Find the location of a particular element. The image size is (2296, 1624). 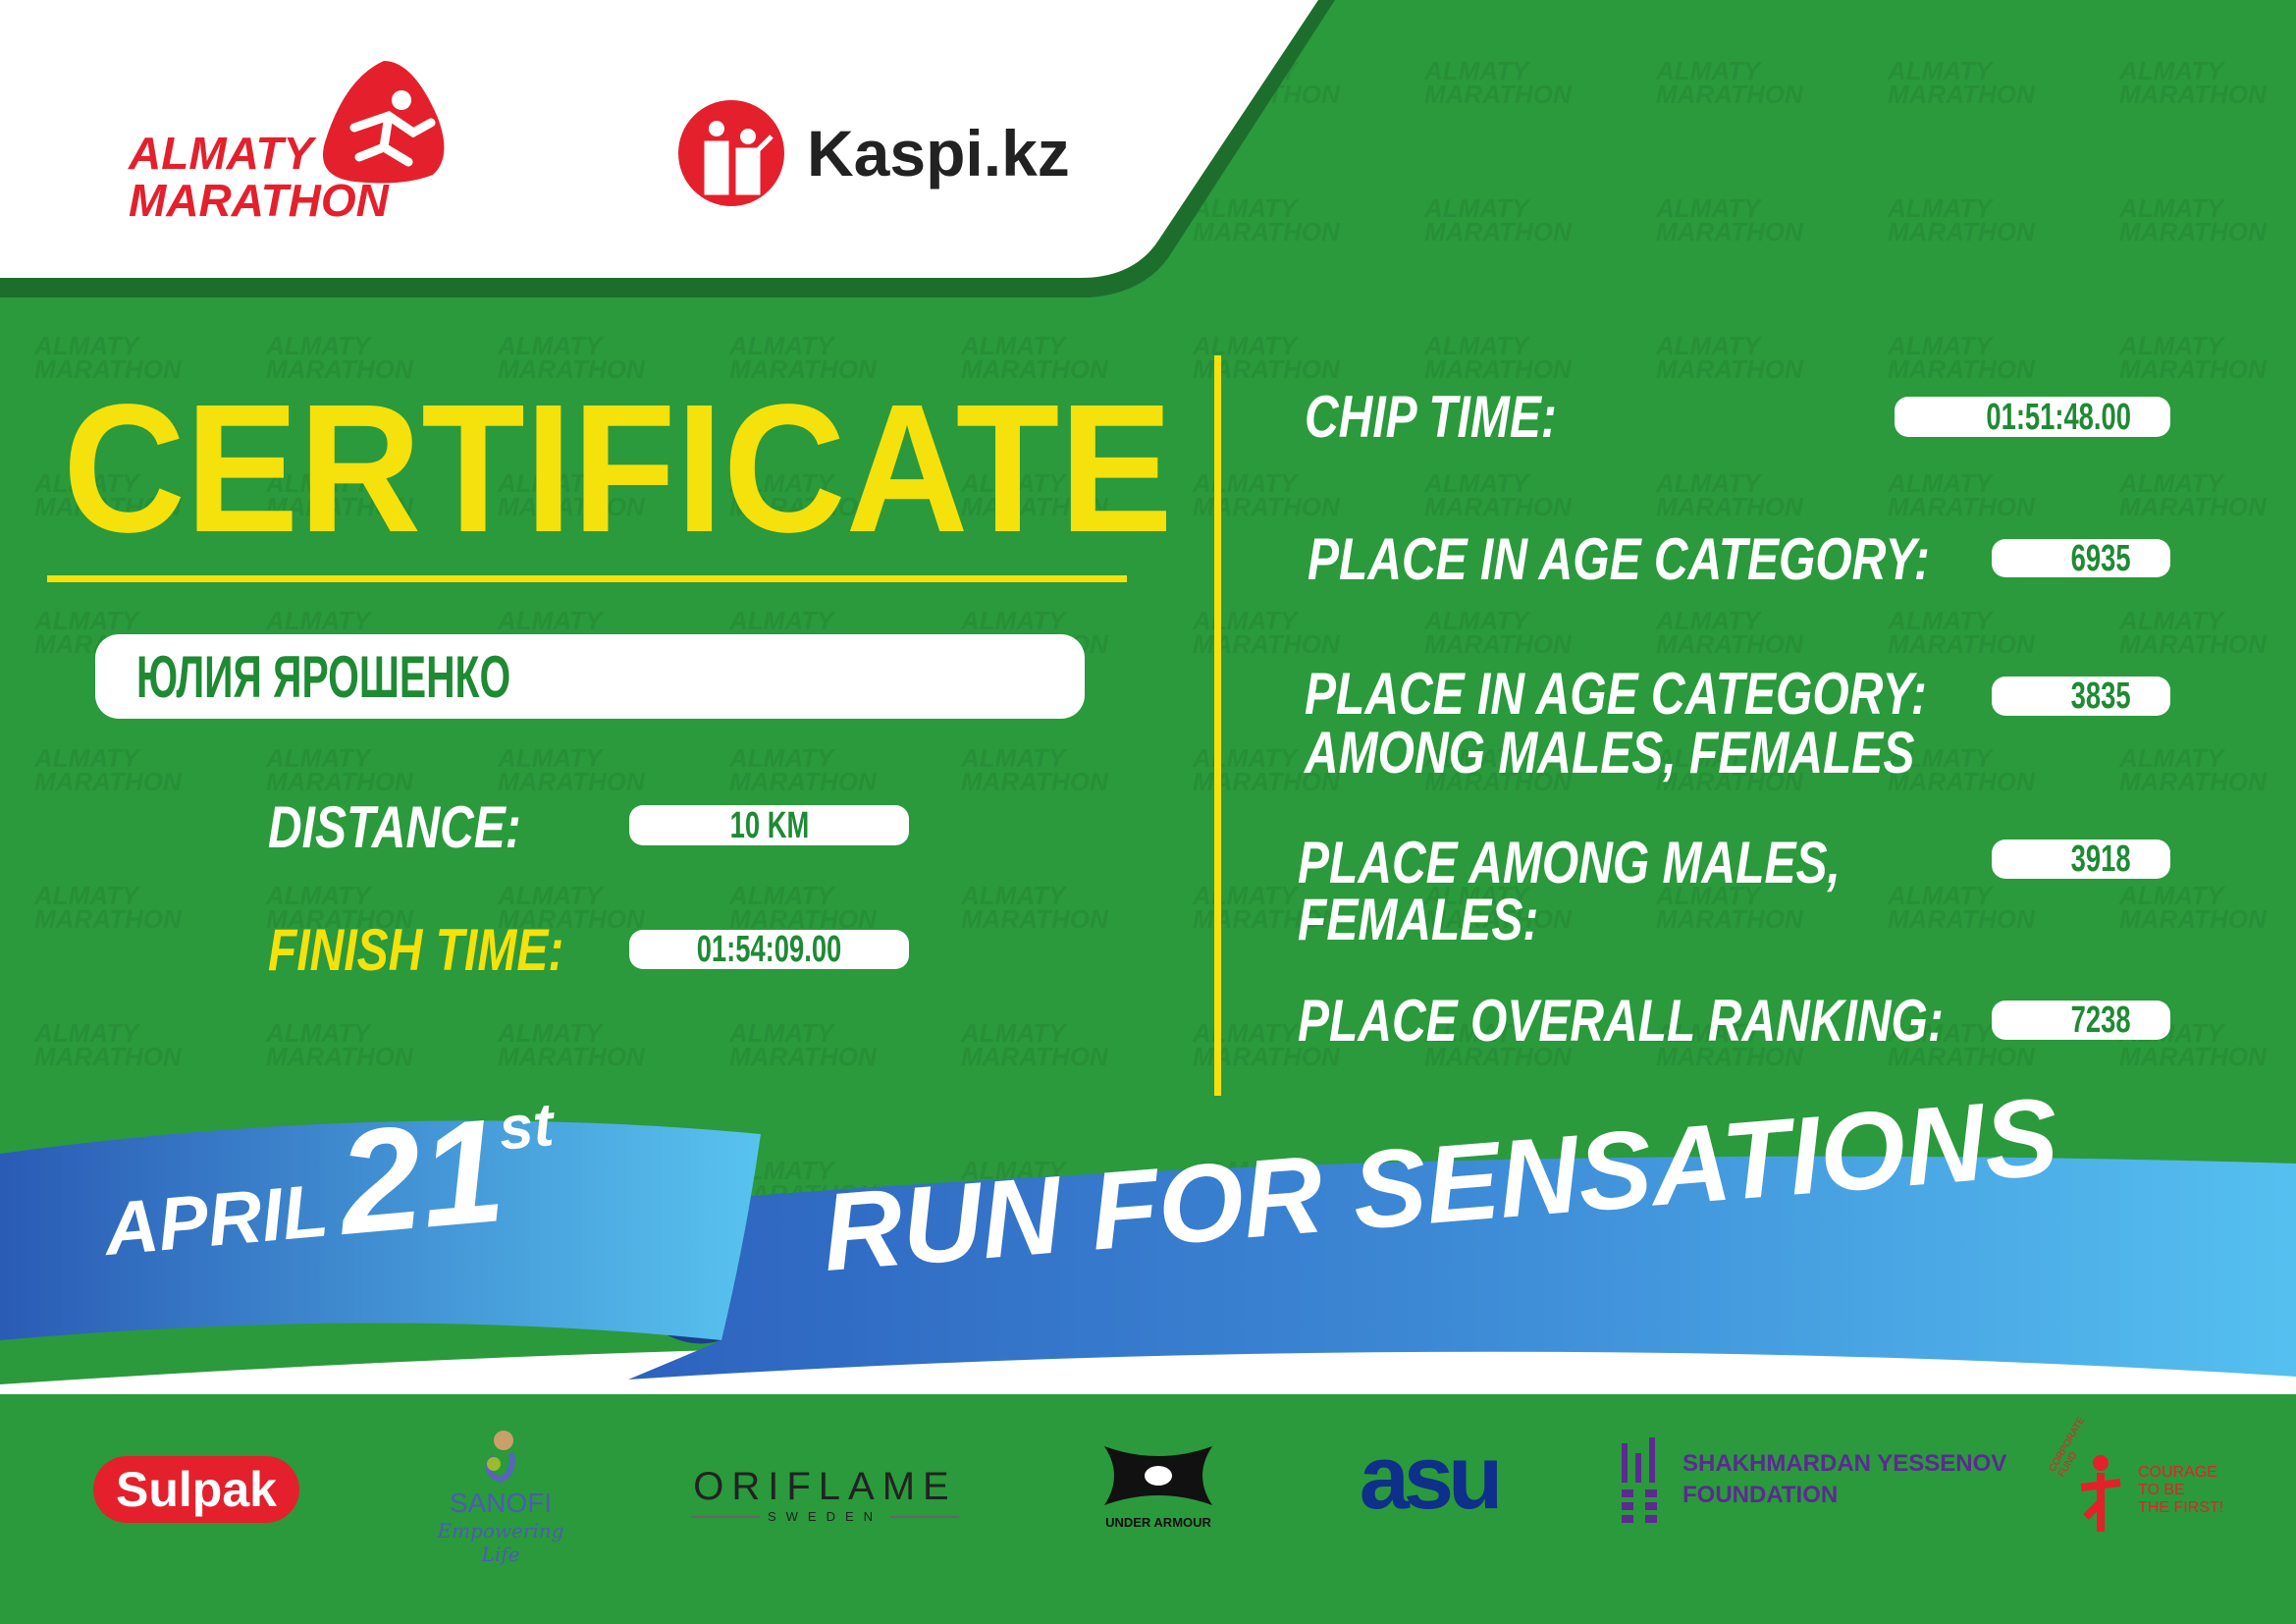

gender-place-label: PLACE AMONG MALES, is located at coordinates (1570, 862).